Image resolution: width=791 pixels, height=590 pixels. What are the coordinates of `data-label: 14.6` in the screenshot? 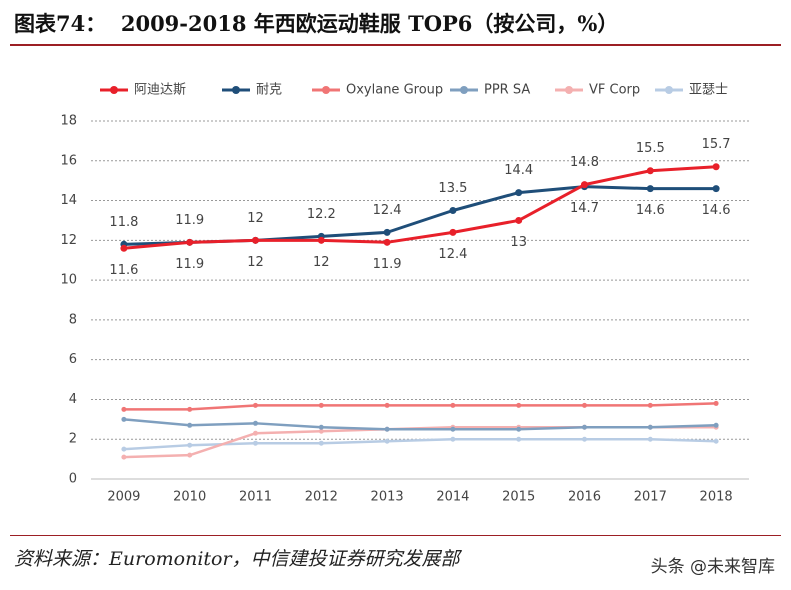 It's located at (716, 210).